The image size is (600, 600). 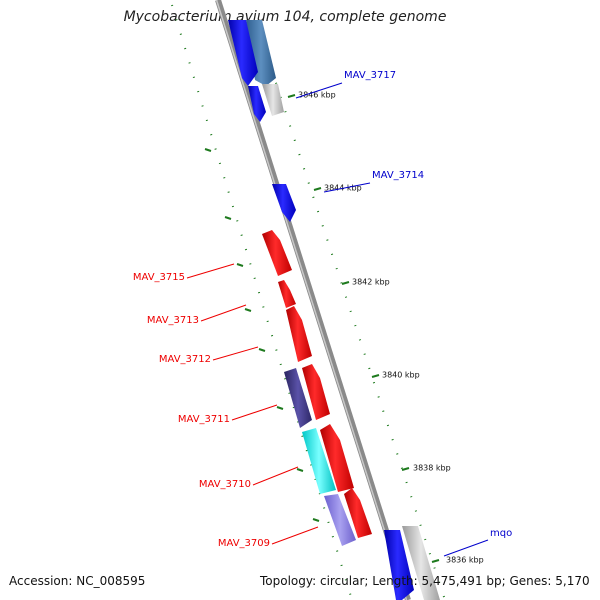 What do you see at coordinates (501, 533) in the screenshot?
I see `gene-label: mqo` at bounding box center [501, 533].